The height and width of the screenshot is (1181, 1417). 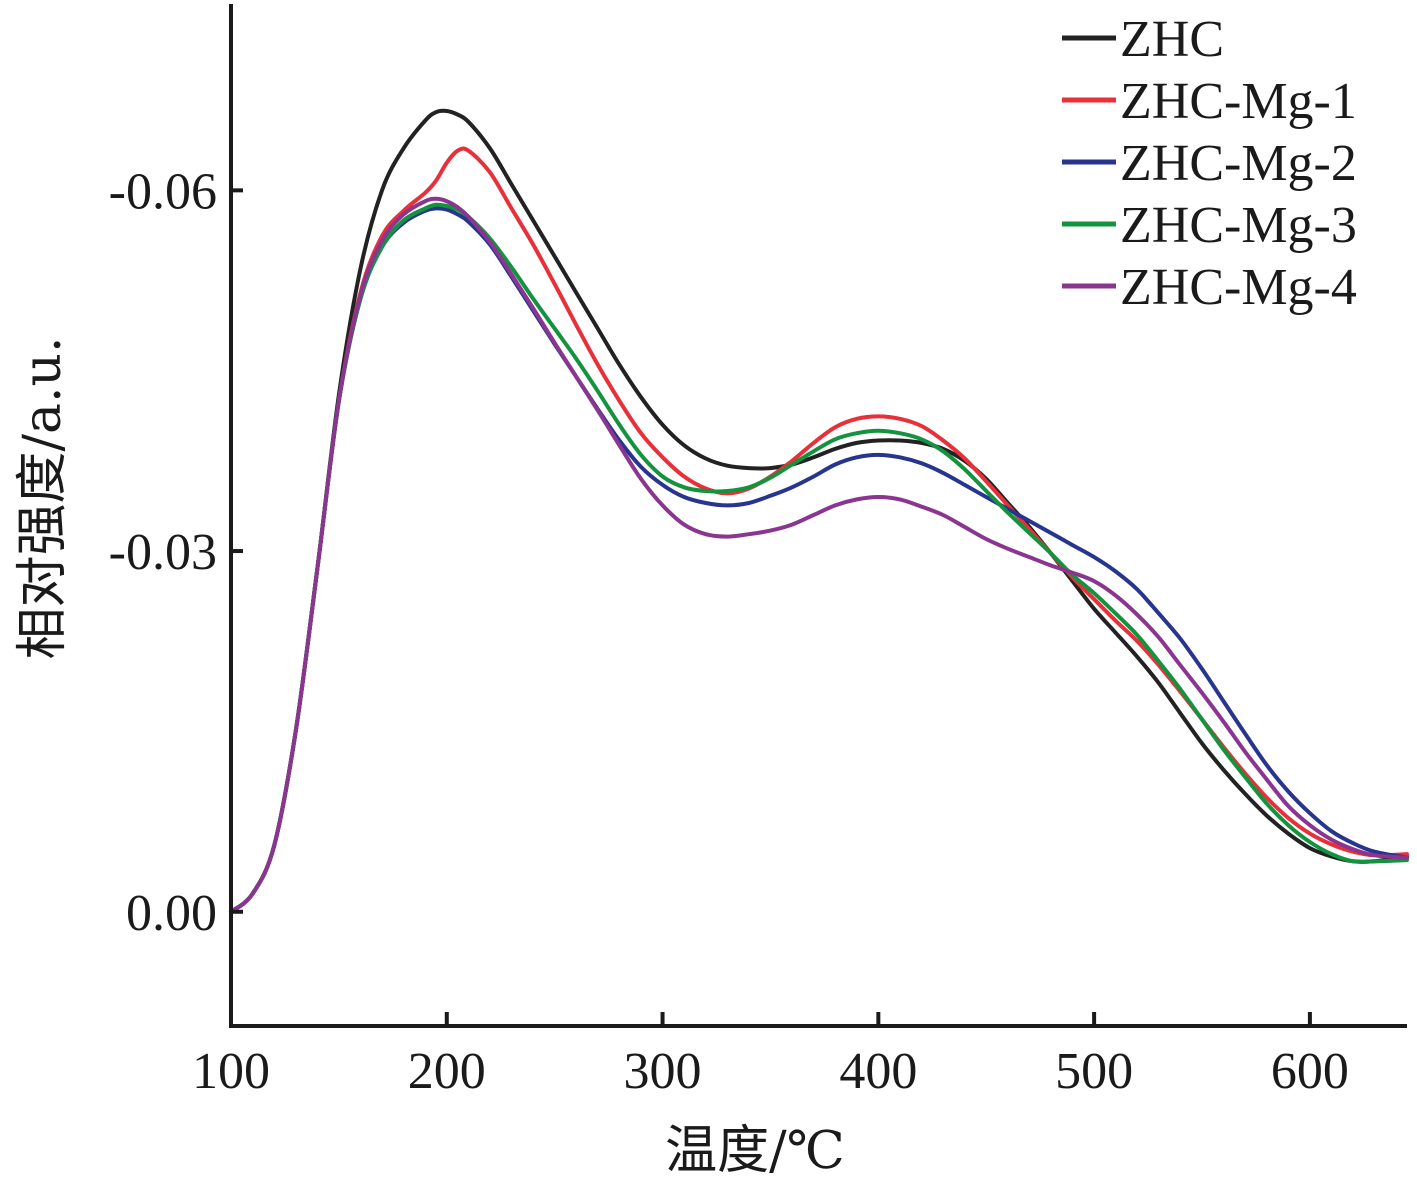 What do you see at coordinates (1238, 225) in the screenshot?
I see `legend-label: ZHC-Mg-3` at bounding box center [1238, 225].